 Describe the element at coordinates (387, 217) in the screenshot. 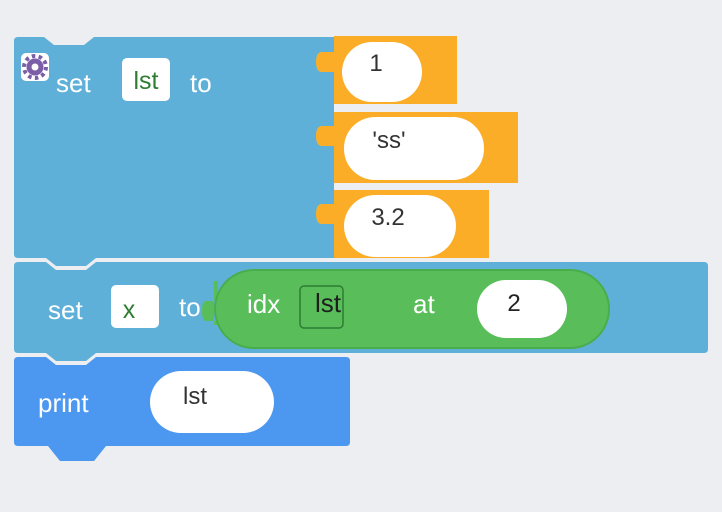

I see `list-item-value: 3.2` at that location.